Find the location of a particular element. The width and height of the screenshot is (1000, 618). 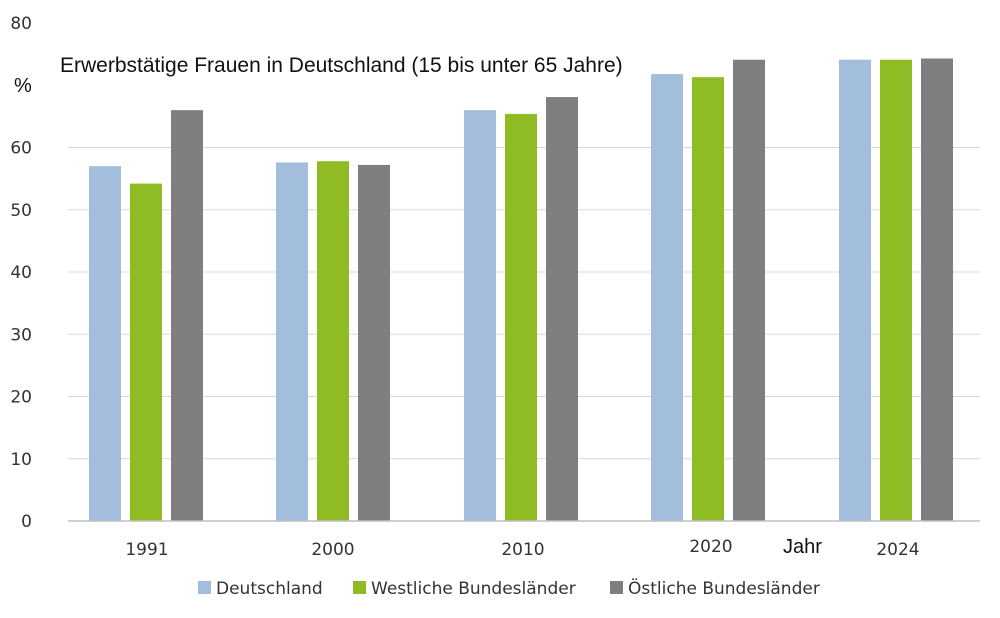

x-tick-label: 2020 is located at coordinates (710, 547).